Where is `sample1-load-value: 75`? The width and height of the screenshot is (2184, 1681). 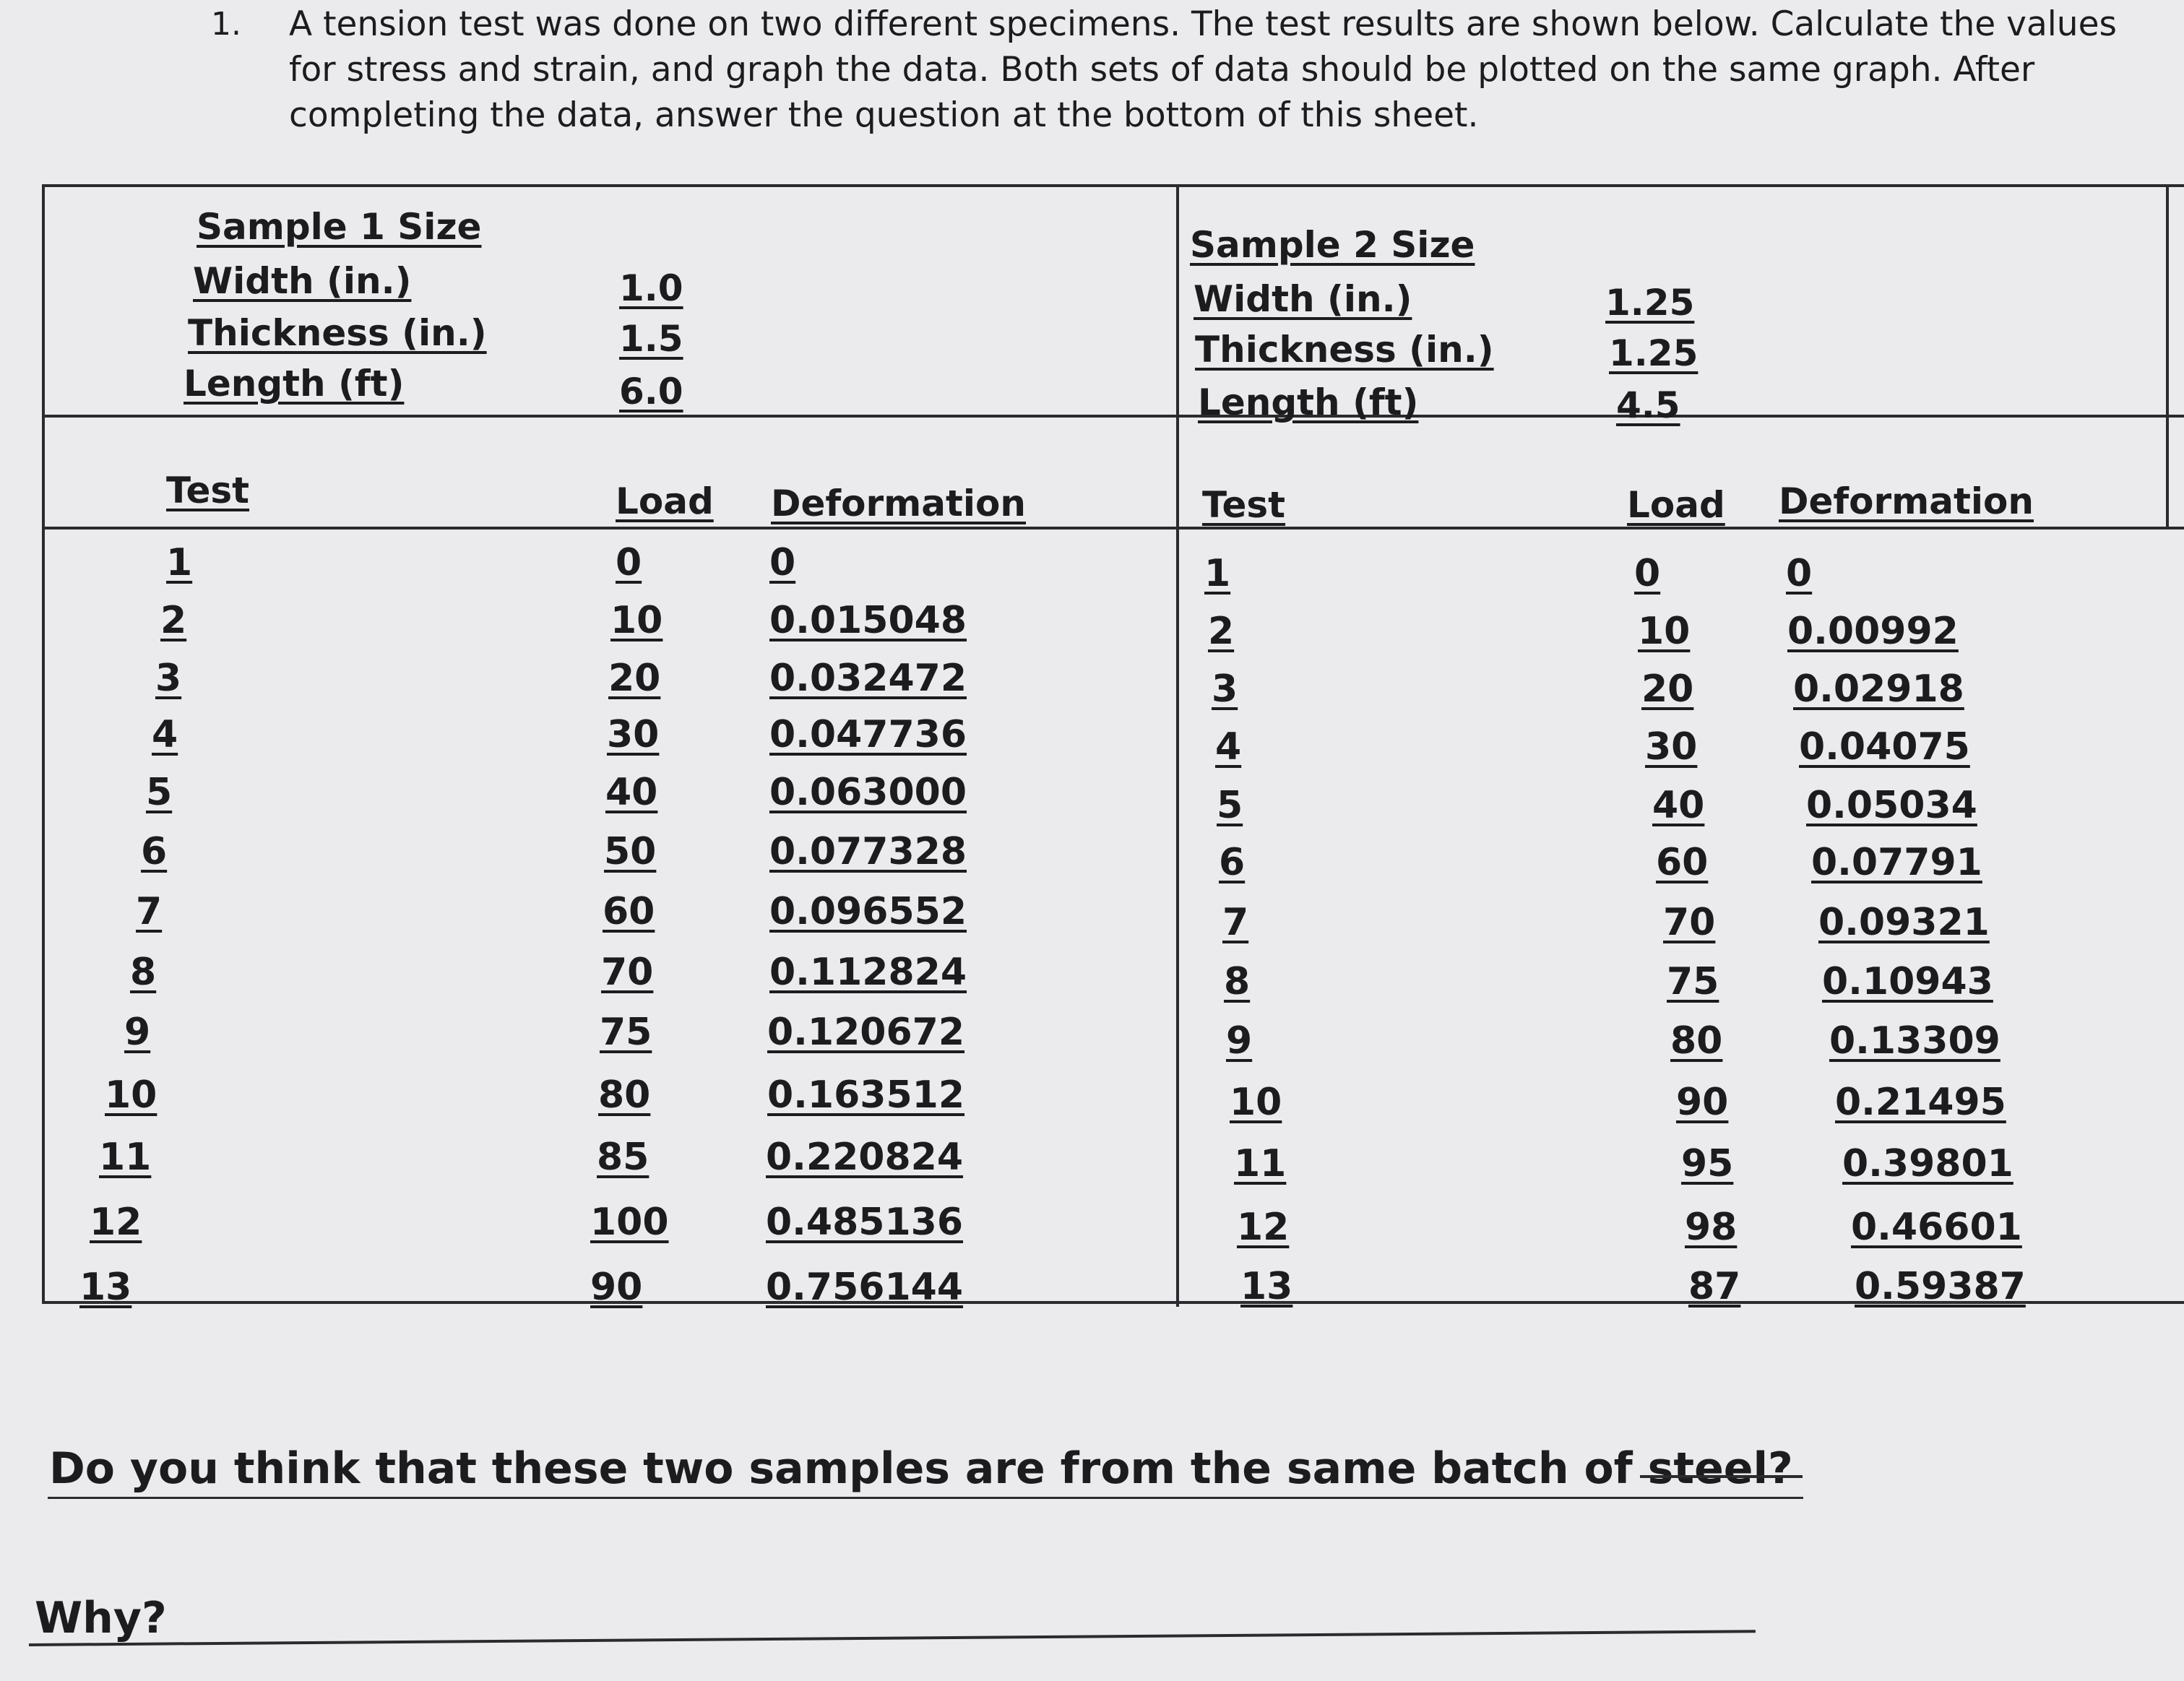
sample1-load-value: 75 is located at coordinates (626, 1032).